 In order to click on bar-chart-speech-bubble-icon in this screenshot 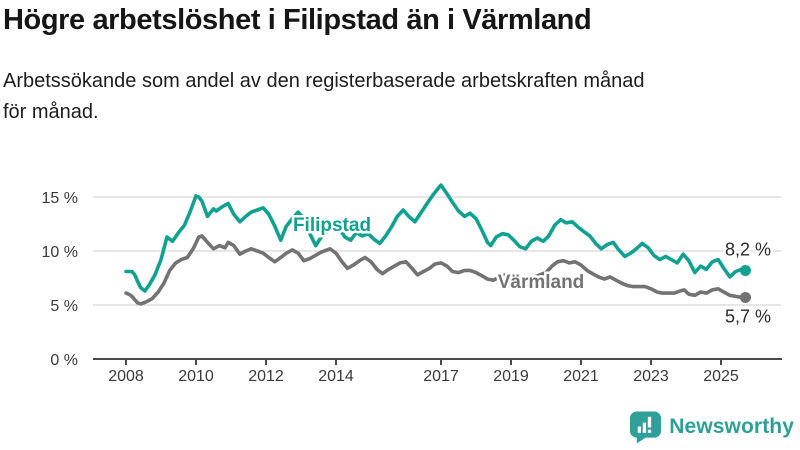, I will do `click(646, 427)`.